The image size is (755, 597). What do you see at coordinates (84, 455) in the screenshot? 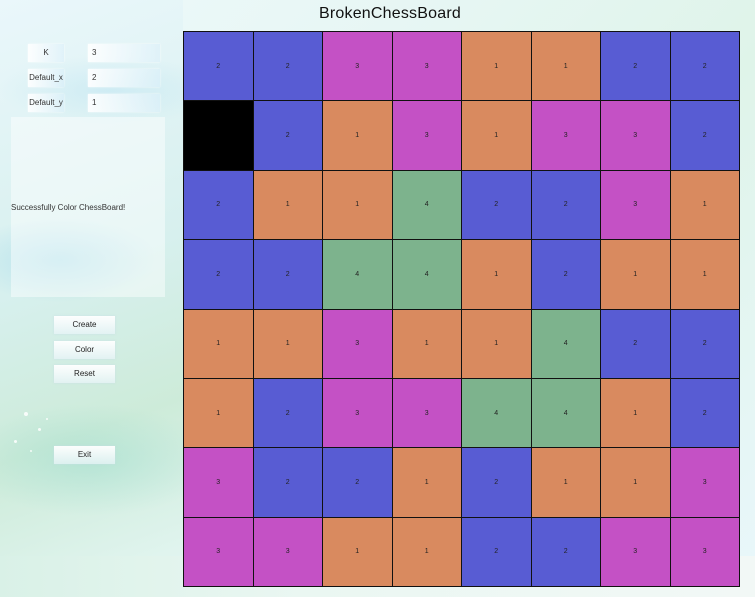
I see `exit-button: Exit` at bounding box center [84, 455].